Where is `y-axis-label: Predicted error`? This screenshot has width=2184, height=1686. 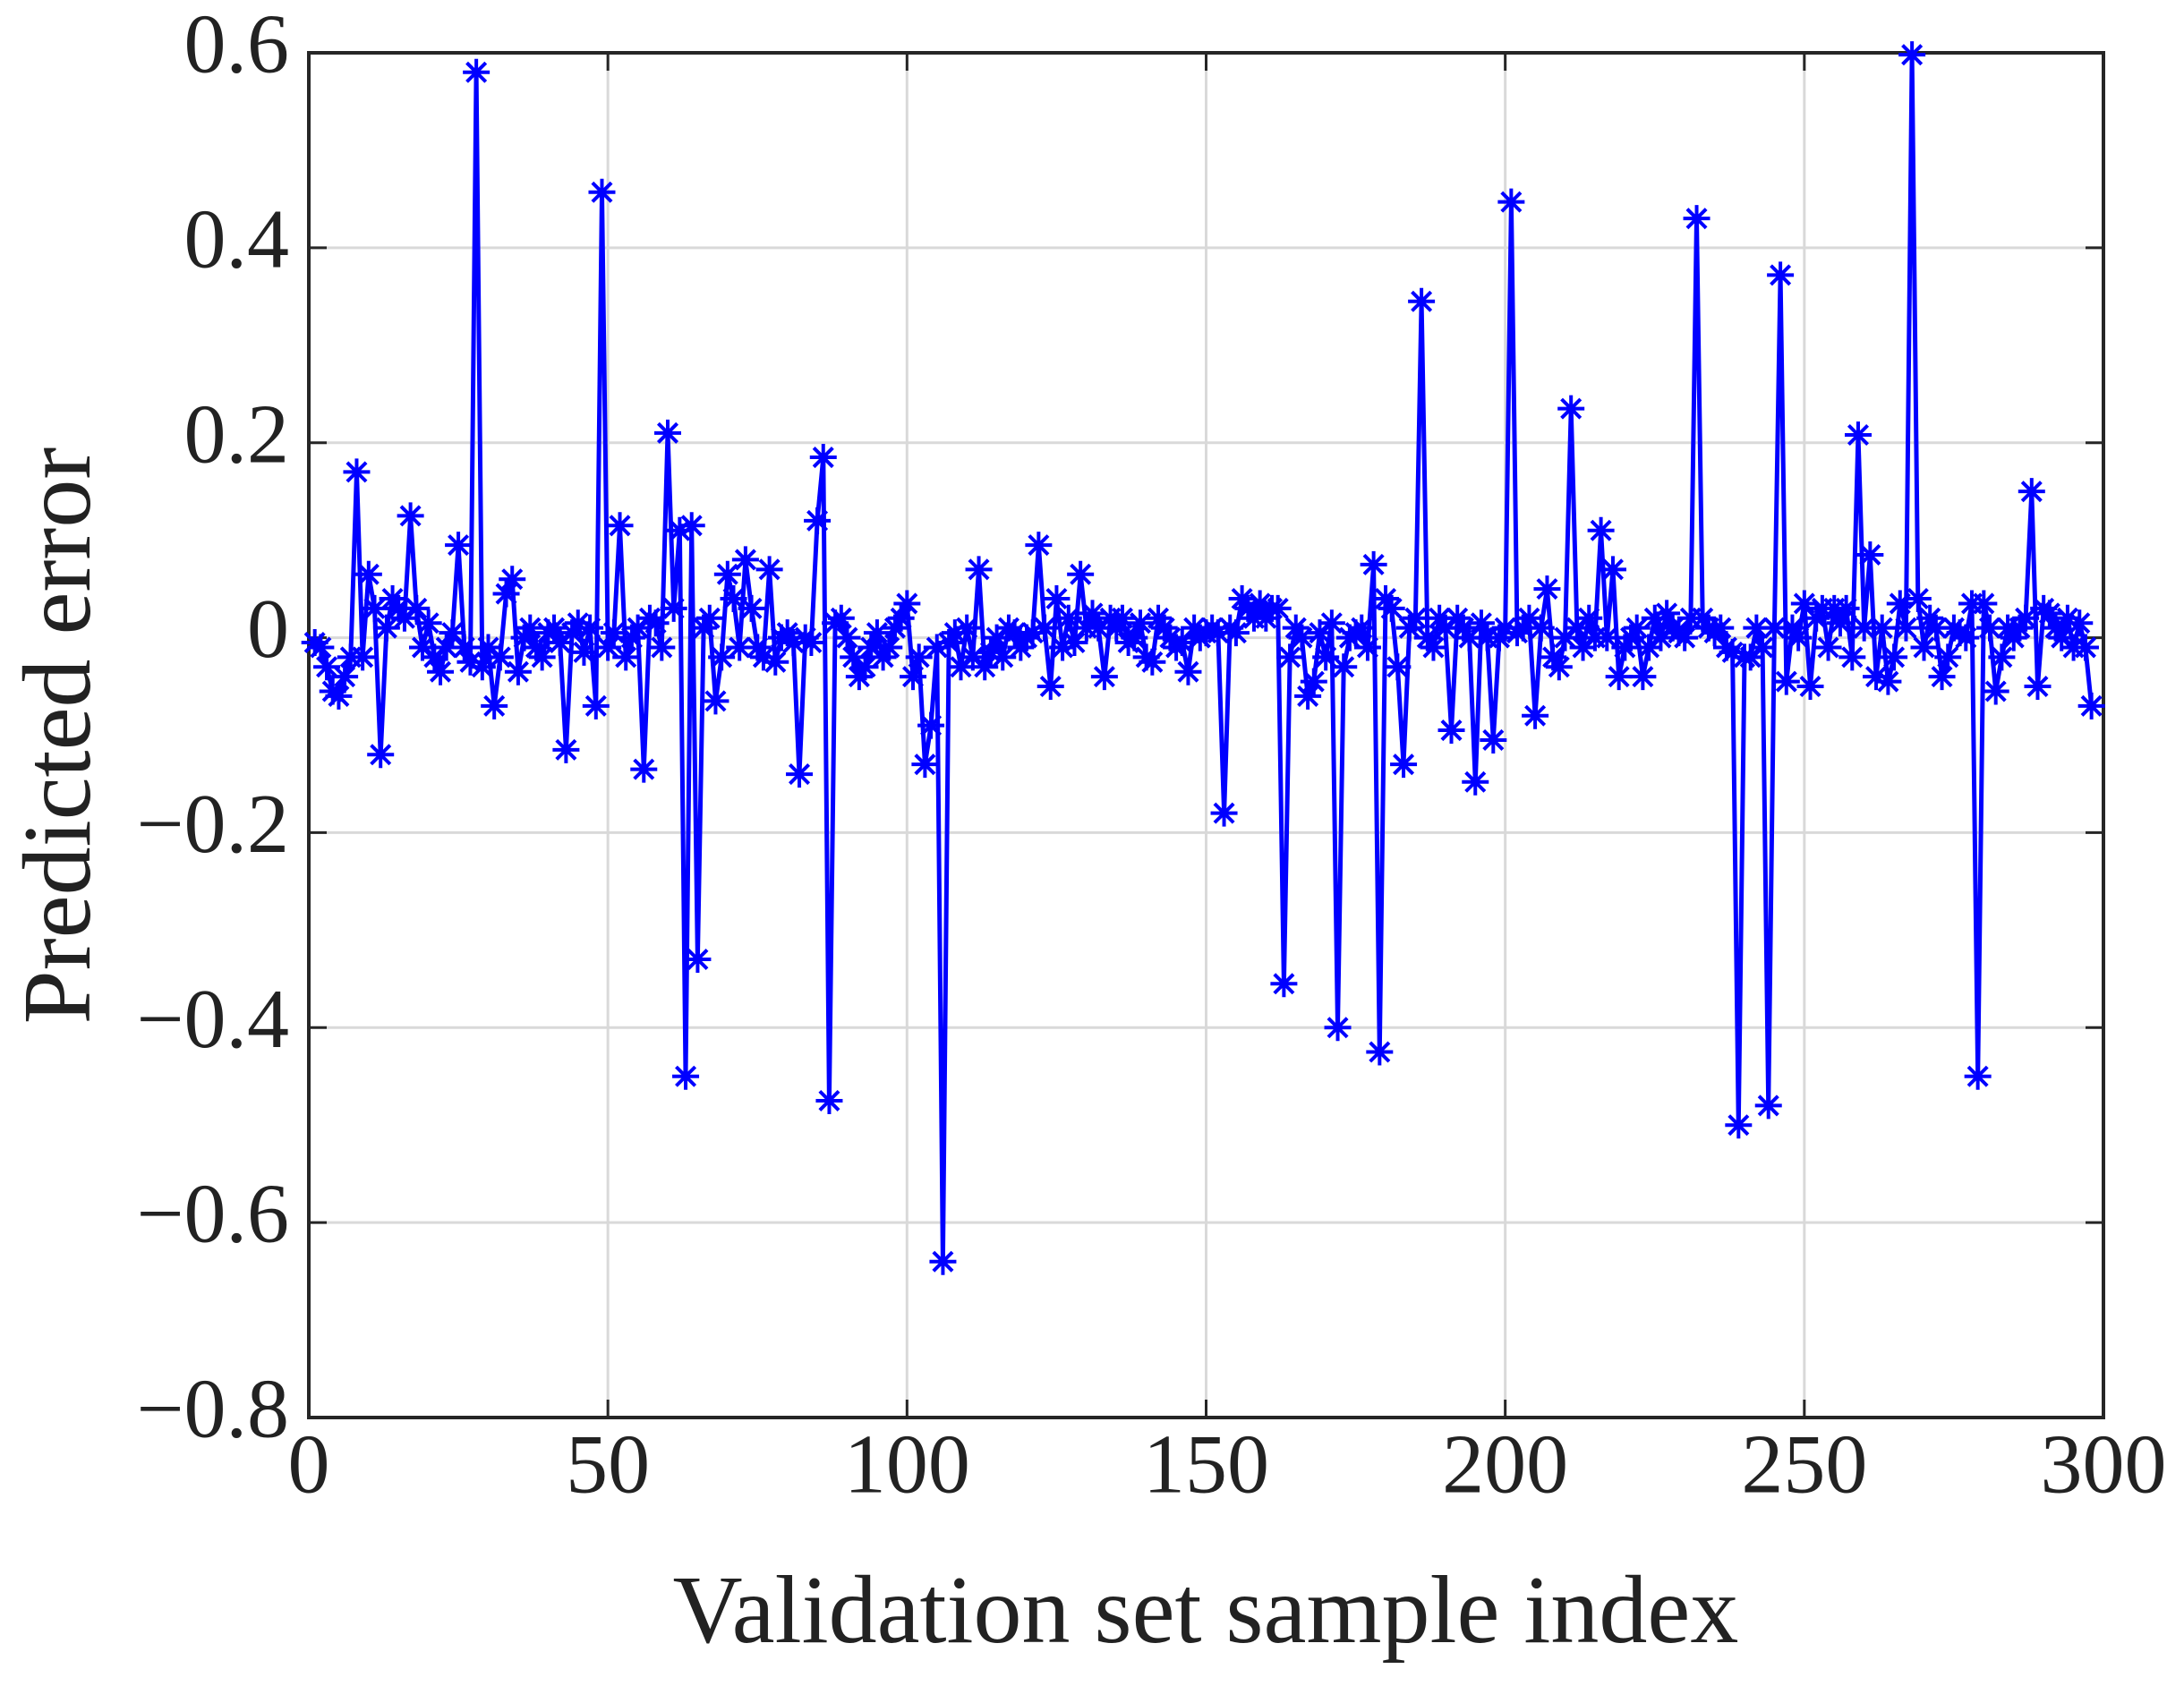 y-axis-label: Predicted error is located at coordinates (57, 736).